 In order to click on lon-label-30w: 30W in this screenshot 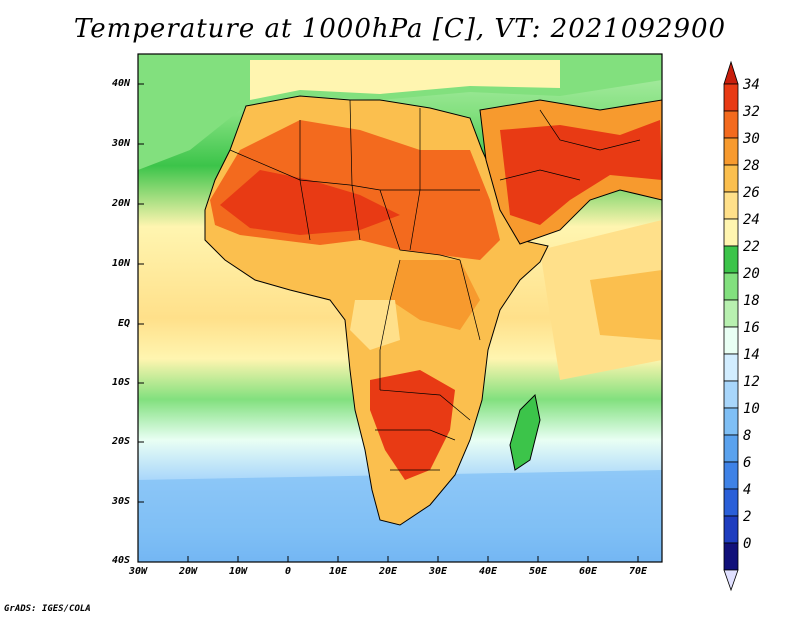, I will do `click(138, 571)`.